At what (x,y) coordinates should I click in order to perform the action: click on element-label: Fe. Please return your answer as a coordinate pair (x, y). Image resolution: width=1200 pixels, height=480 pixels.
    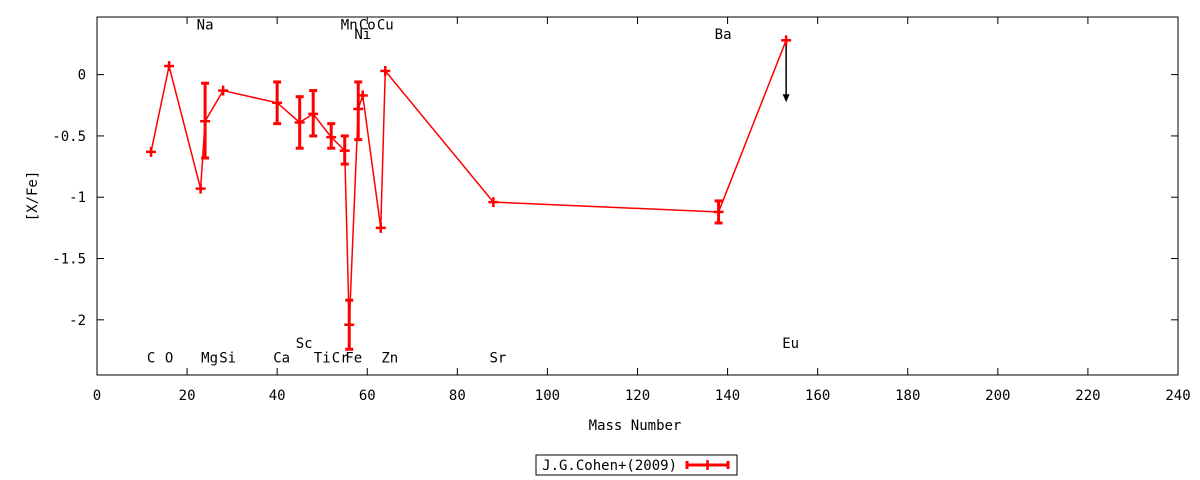
    Looking at the image, I should click on (353, 359).